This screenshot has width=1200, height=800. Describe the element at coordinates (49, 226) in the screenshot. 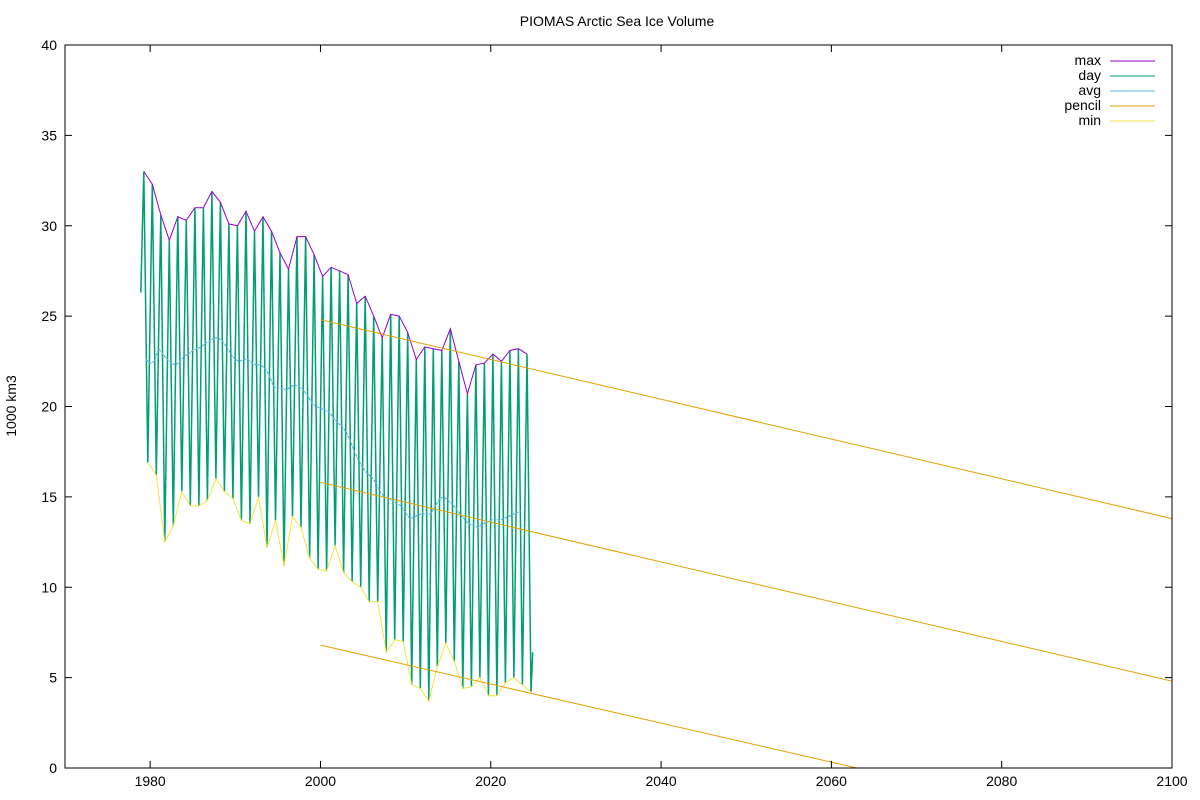

I see `y-tick-label: 30` at that location.